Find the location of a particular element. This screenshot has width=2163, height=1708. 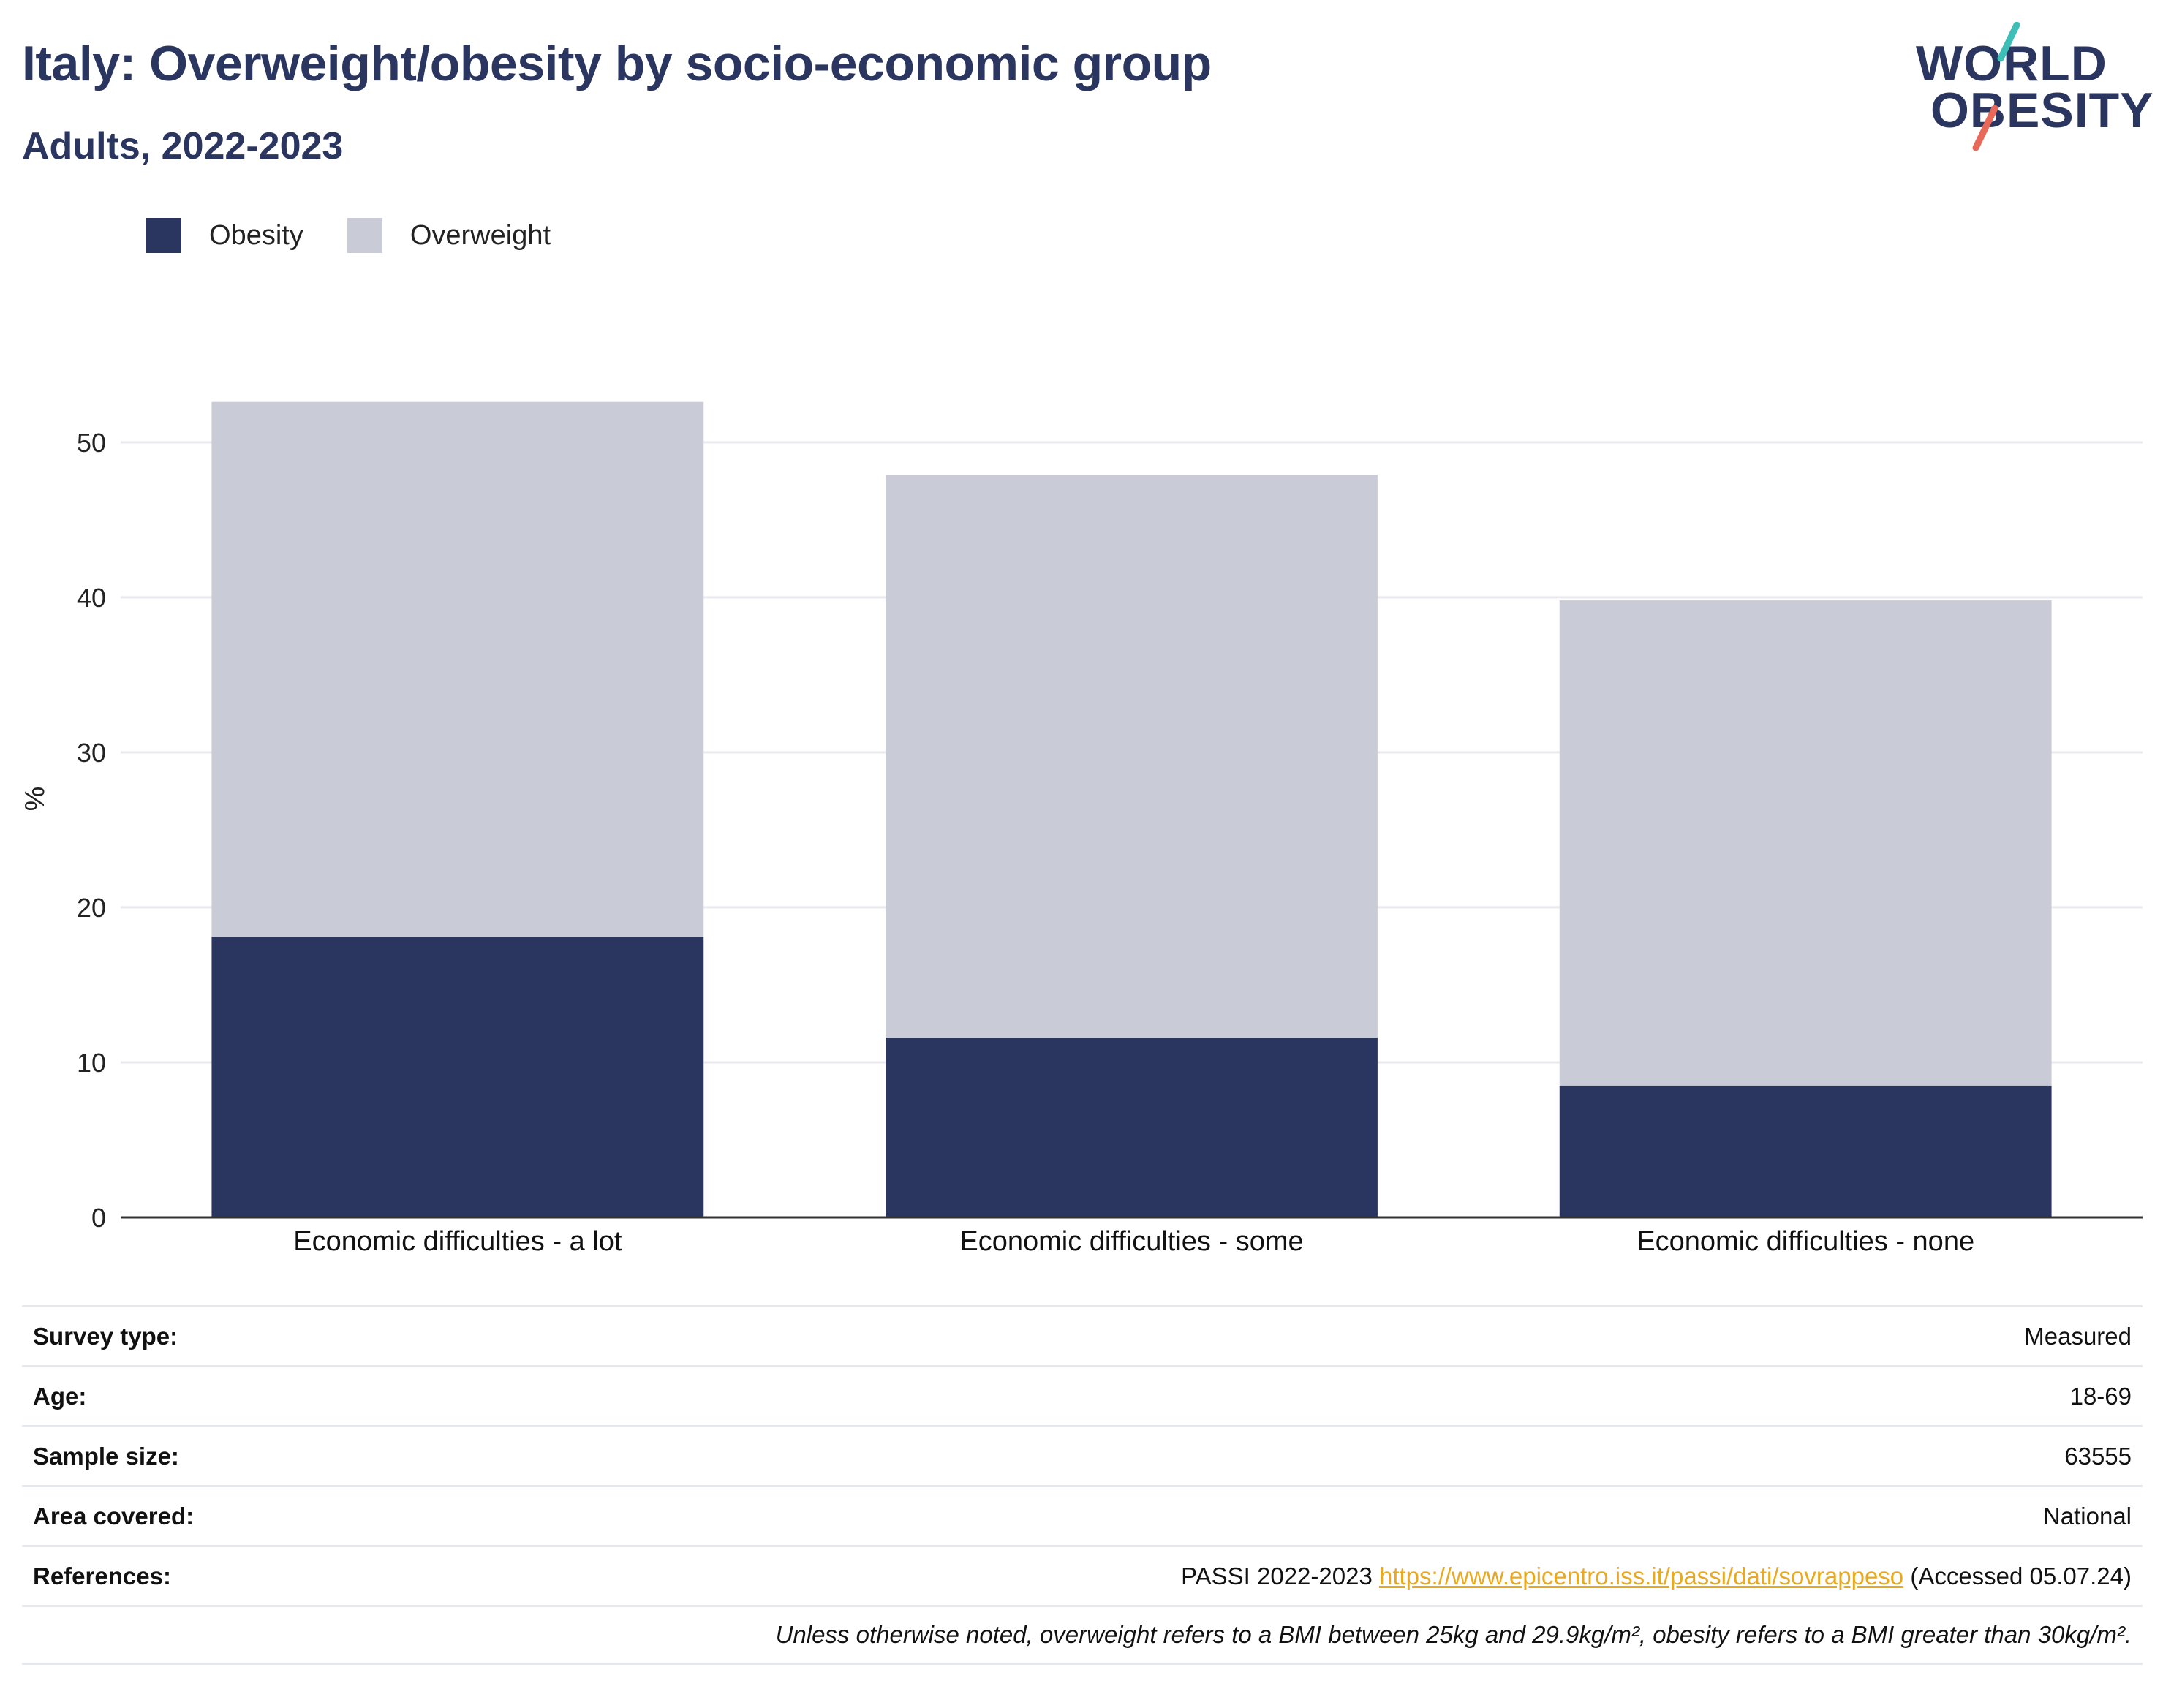

y-tick-label: 20 is located at coordinates (91, 908).